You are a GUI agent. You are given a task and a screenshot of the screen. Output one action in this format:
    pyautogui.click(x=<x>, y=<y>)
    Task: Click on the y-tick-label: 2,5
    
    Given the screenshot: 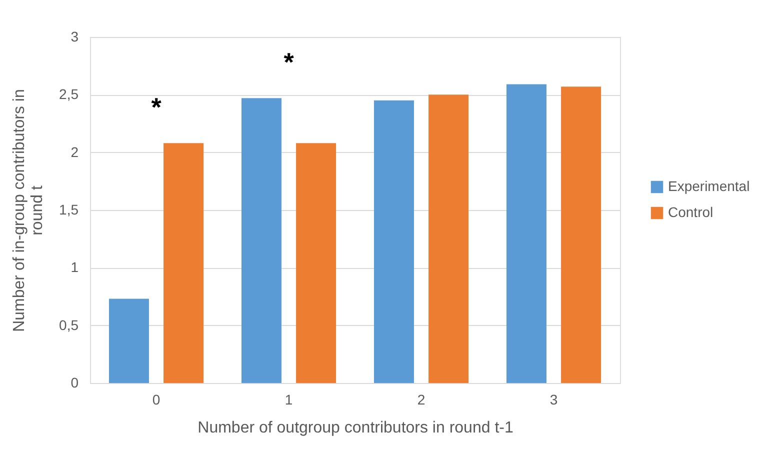 What is the action you would take?
    pyautogui.click(x=69, y=94)
    